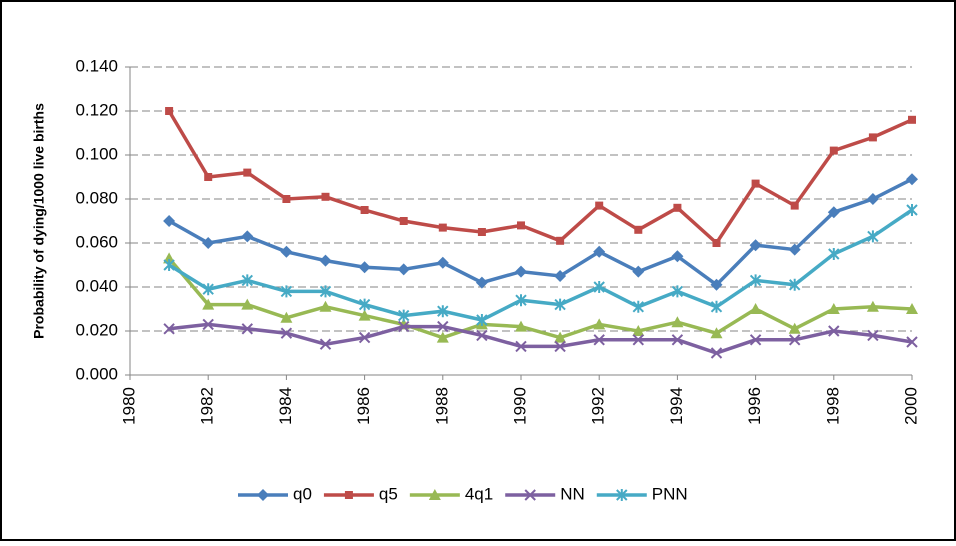  What do you see at coordinates (207, 406) in the screenshot?
I see `x-tick-label: 1982` at bounding box center [207, 406].